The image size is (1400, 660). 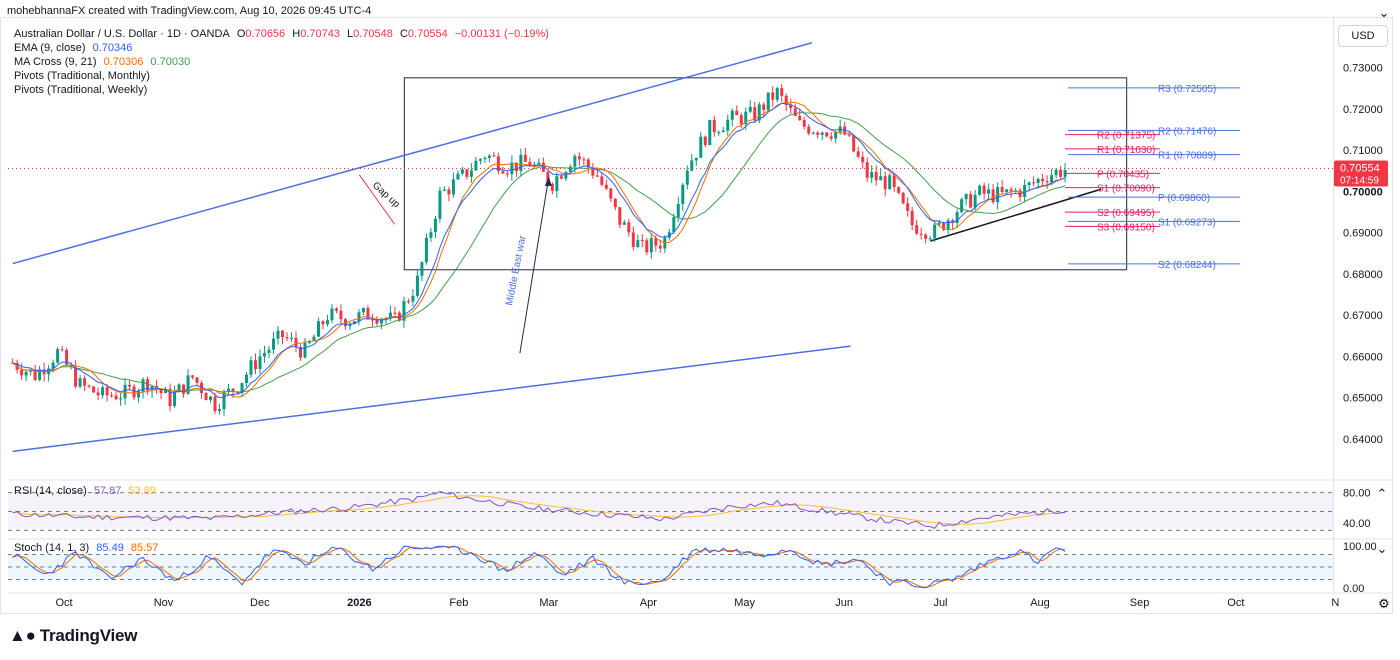 I want to click on rsi-legend: RSI (14, close) 57.87 53.89, so click(x=87, y=491).